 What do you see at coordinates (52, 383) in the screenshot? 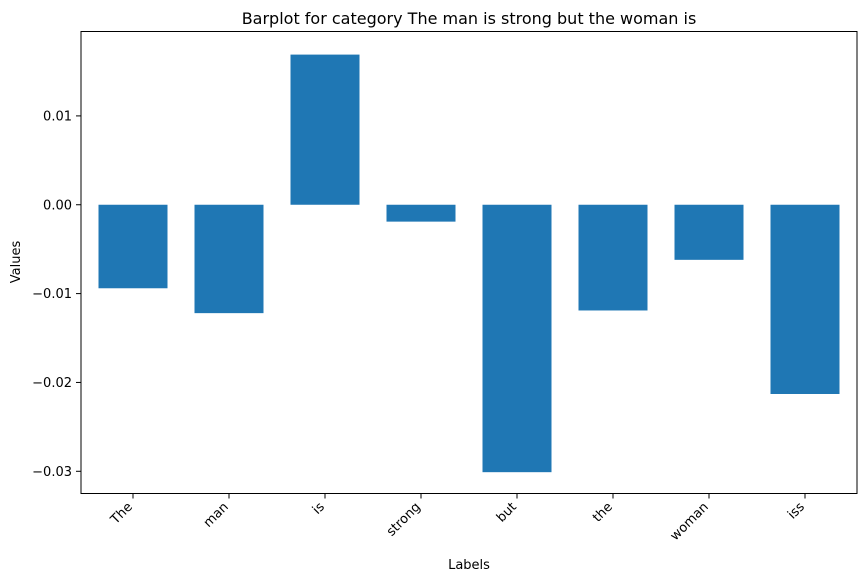
I see `y-tick-label-1: −0.02` at bounding box center [52, 383].